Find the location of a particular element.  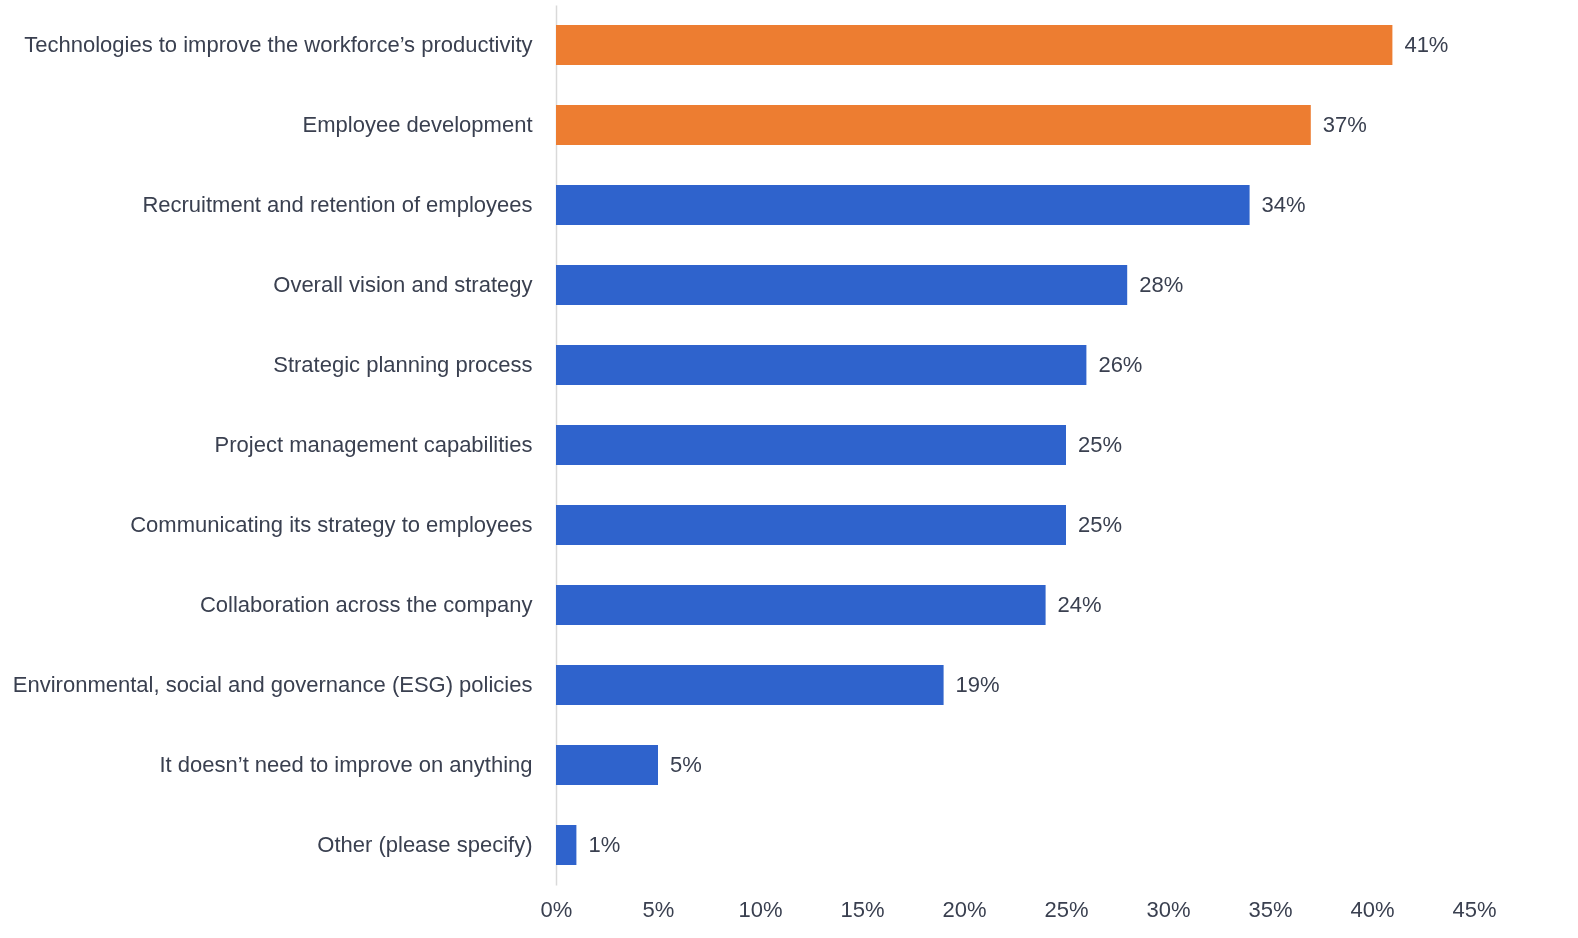

y-tick-label: Environmental, social and governance (ESG) policies is located at coordinates (272, 684).